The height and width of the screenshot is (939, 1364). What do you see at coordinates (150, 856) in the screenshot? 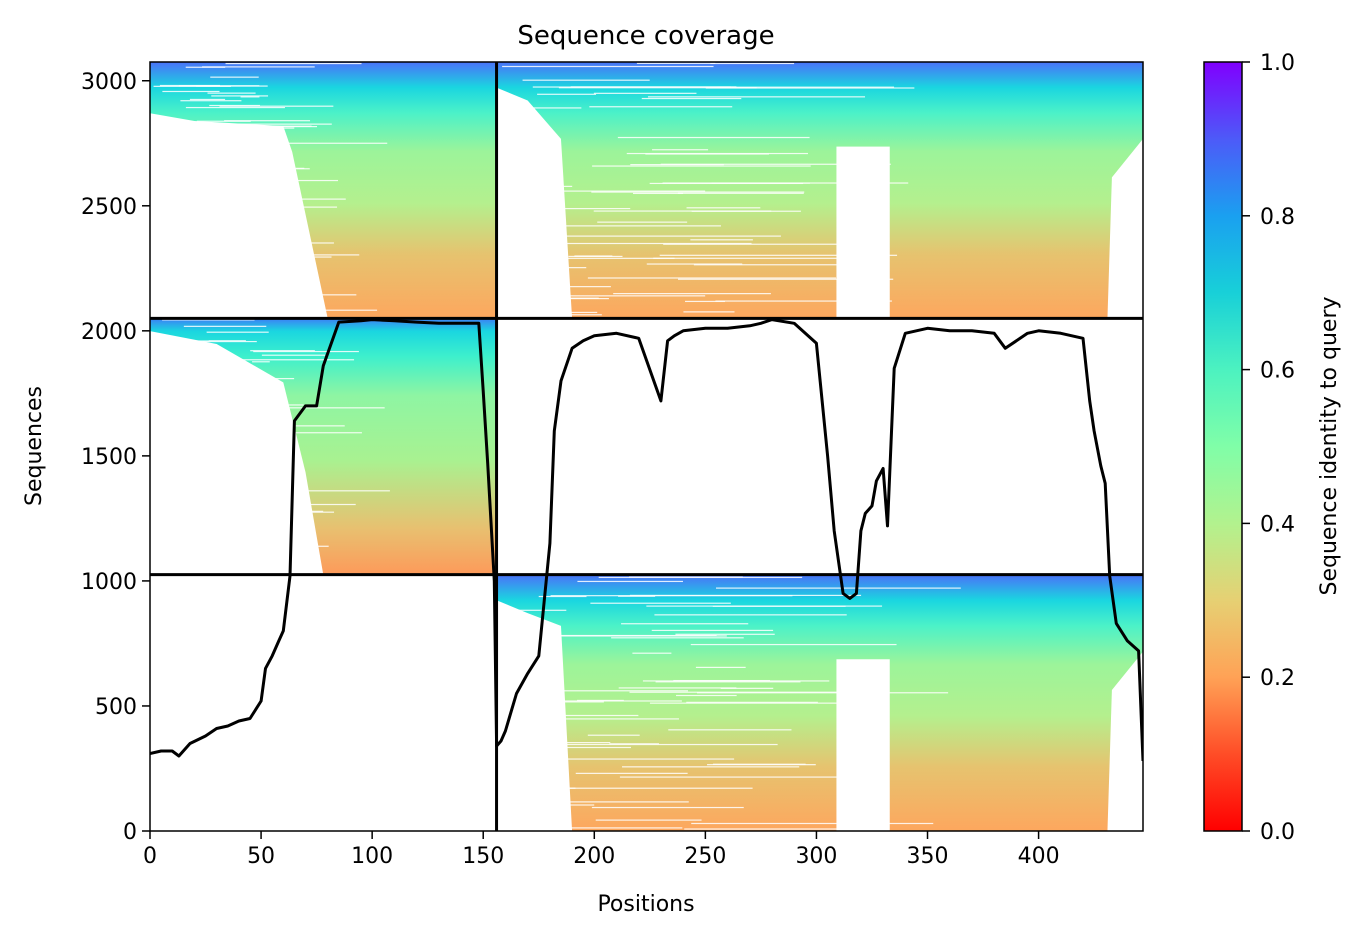
I see `x-tick-label: 0` at bounding box center [150, 856].